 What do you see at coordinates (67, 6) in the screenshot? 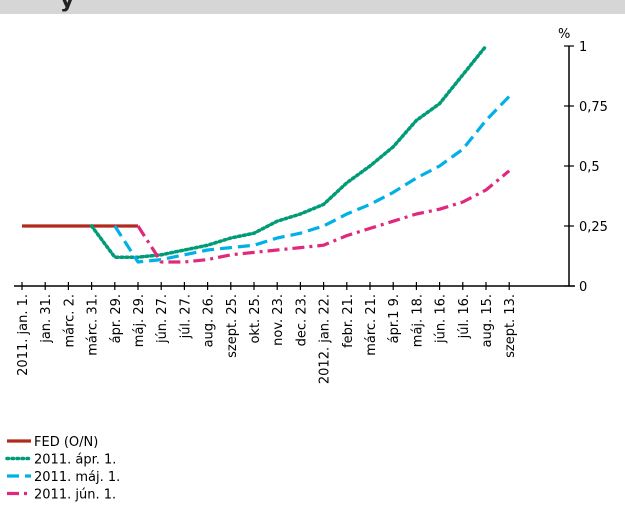
I see `header-title-fragment: y` at bounding box center [67, 6].